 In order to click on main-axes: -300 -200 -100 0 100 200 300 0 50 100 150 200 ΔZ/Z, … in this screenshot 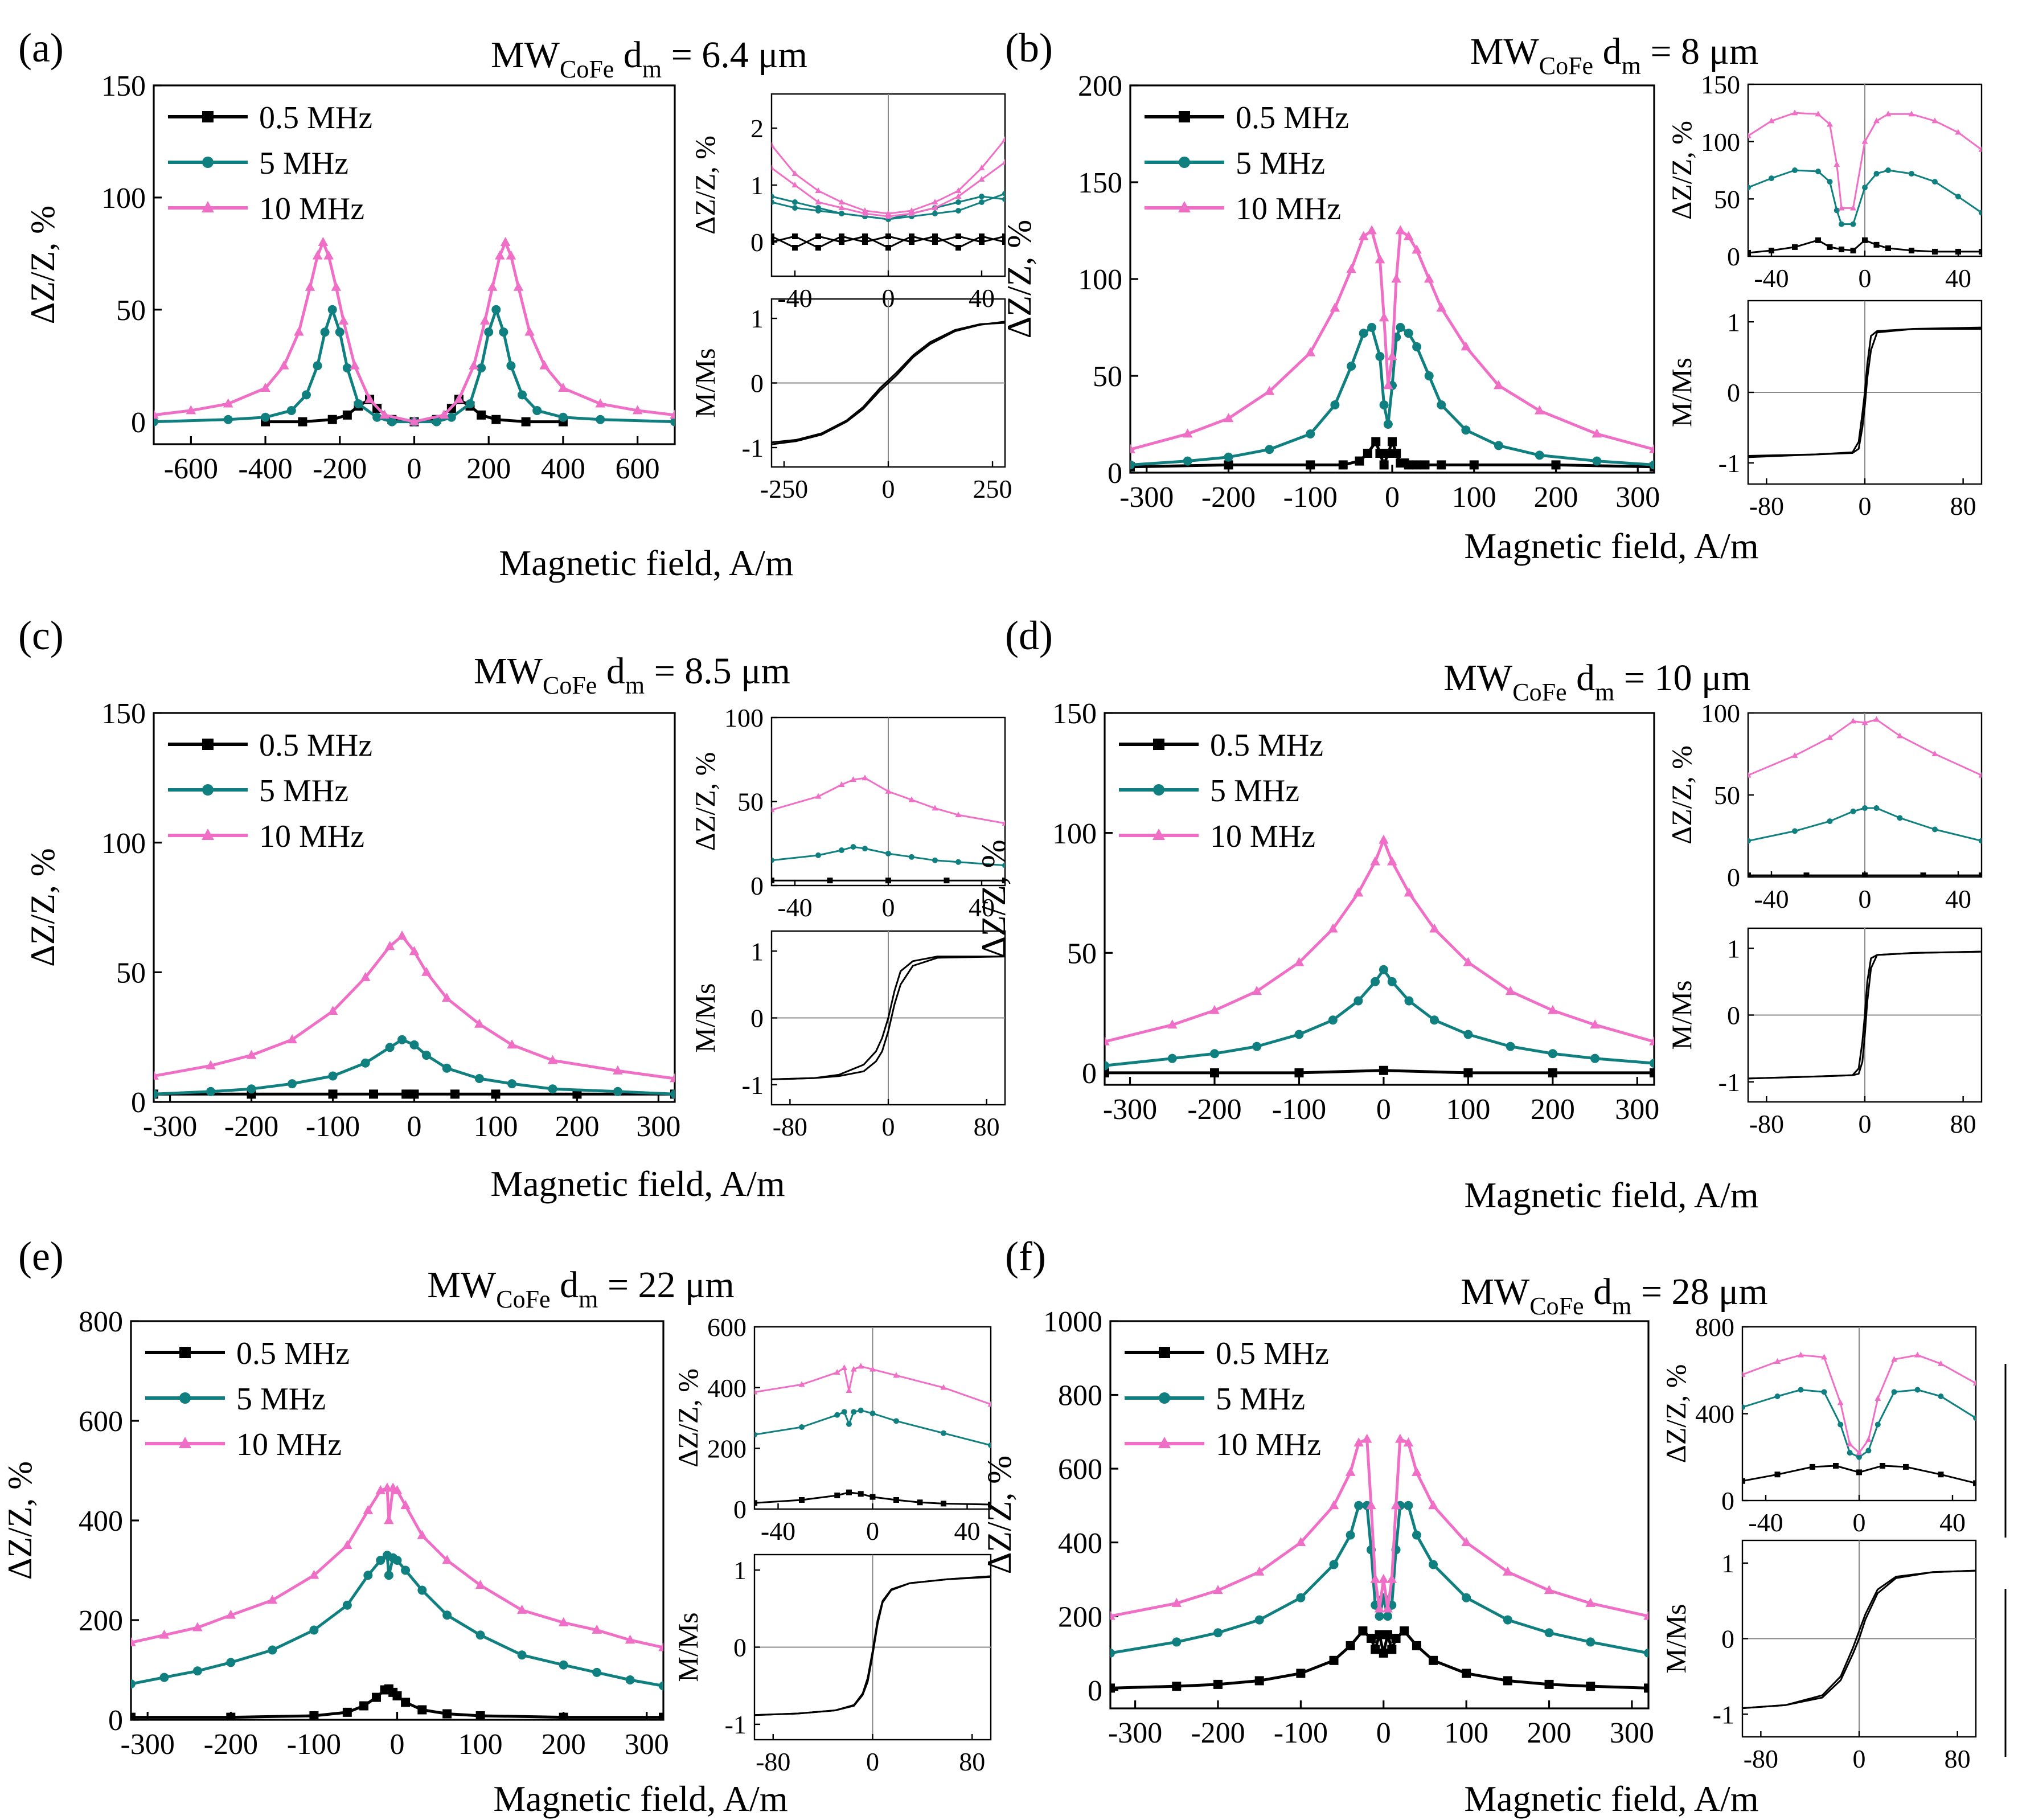, I will do `click(1330, 292)`.